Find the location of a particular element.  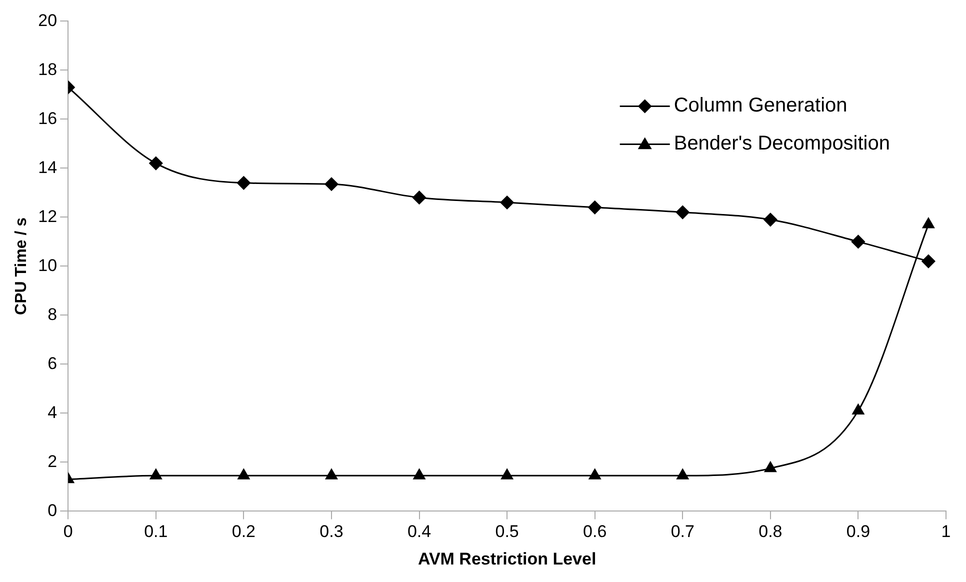

x-tick-label: 0.9 is located at coordinates (858, 532).